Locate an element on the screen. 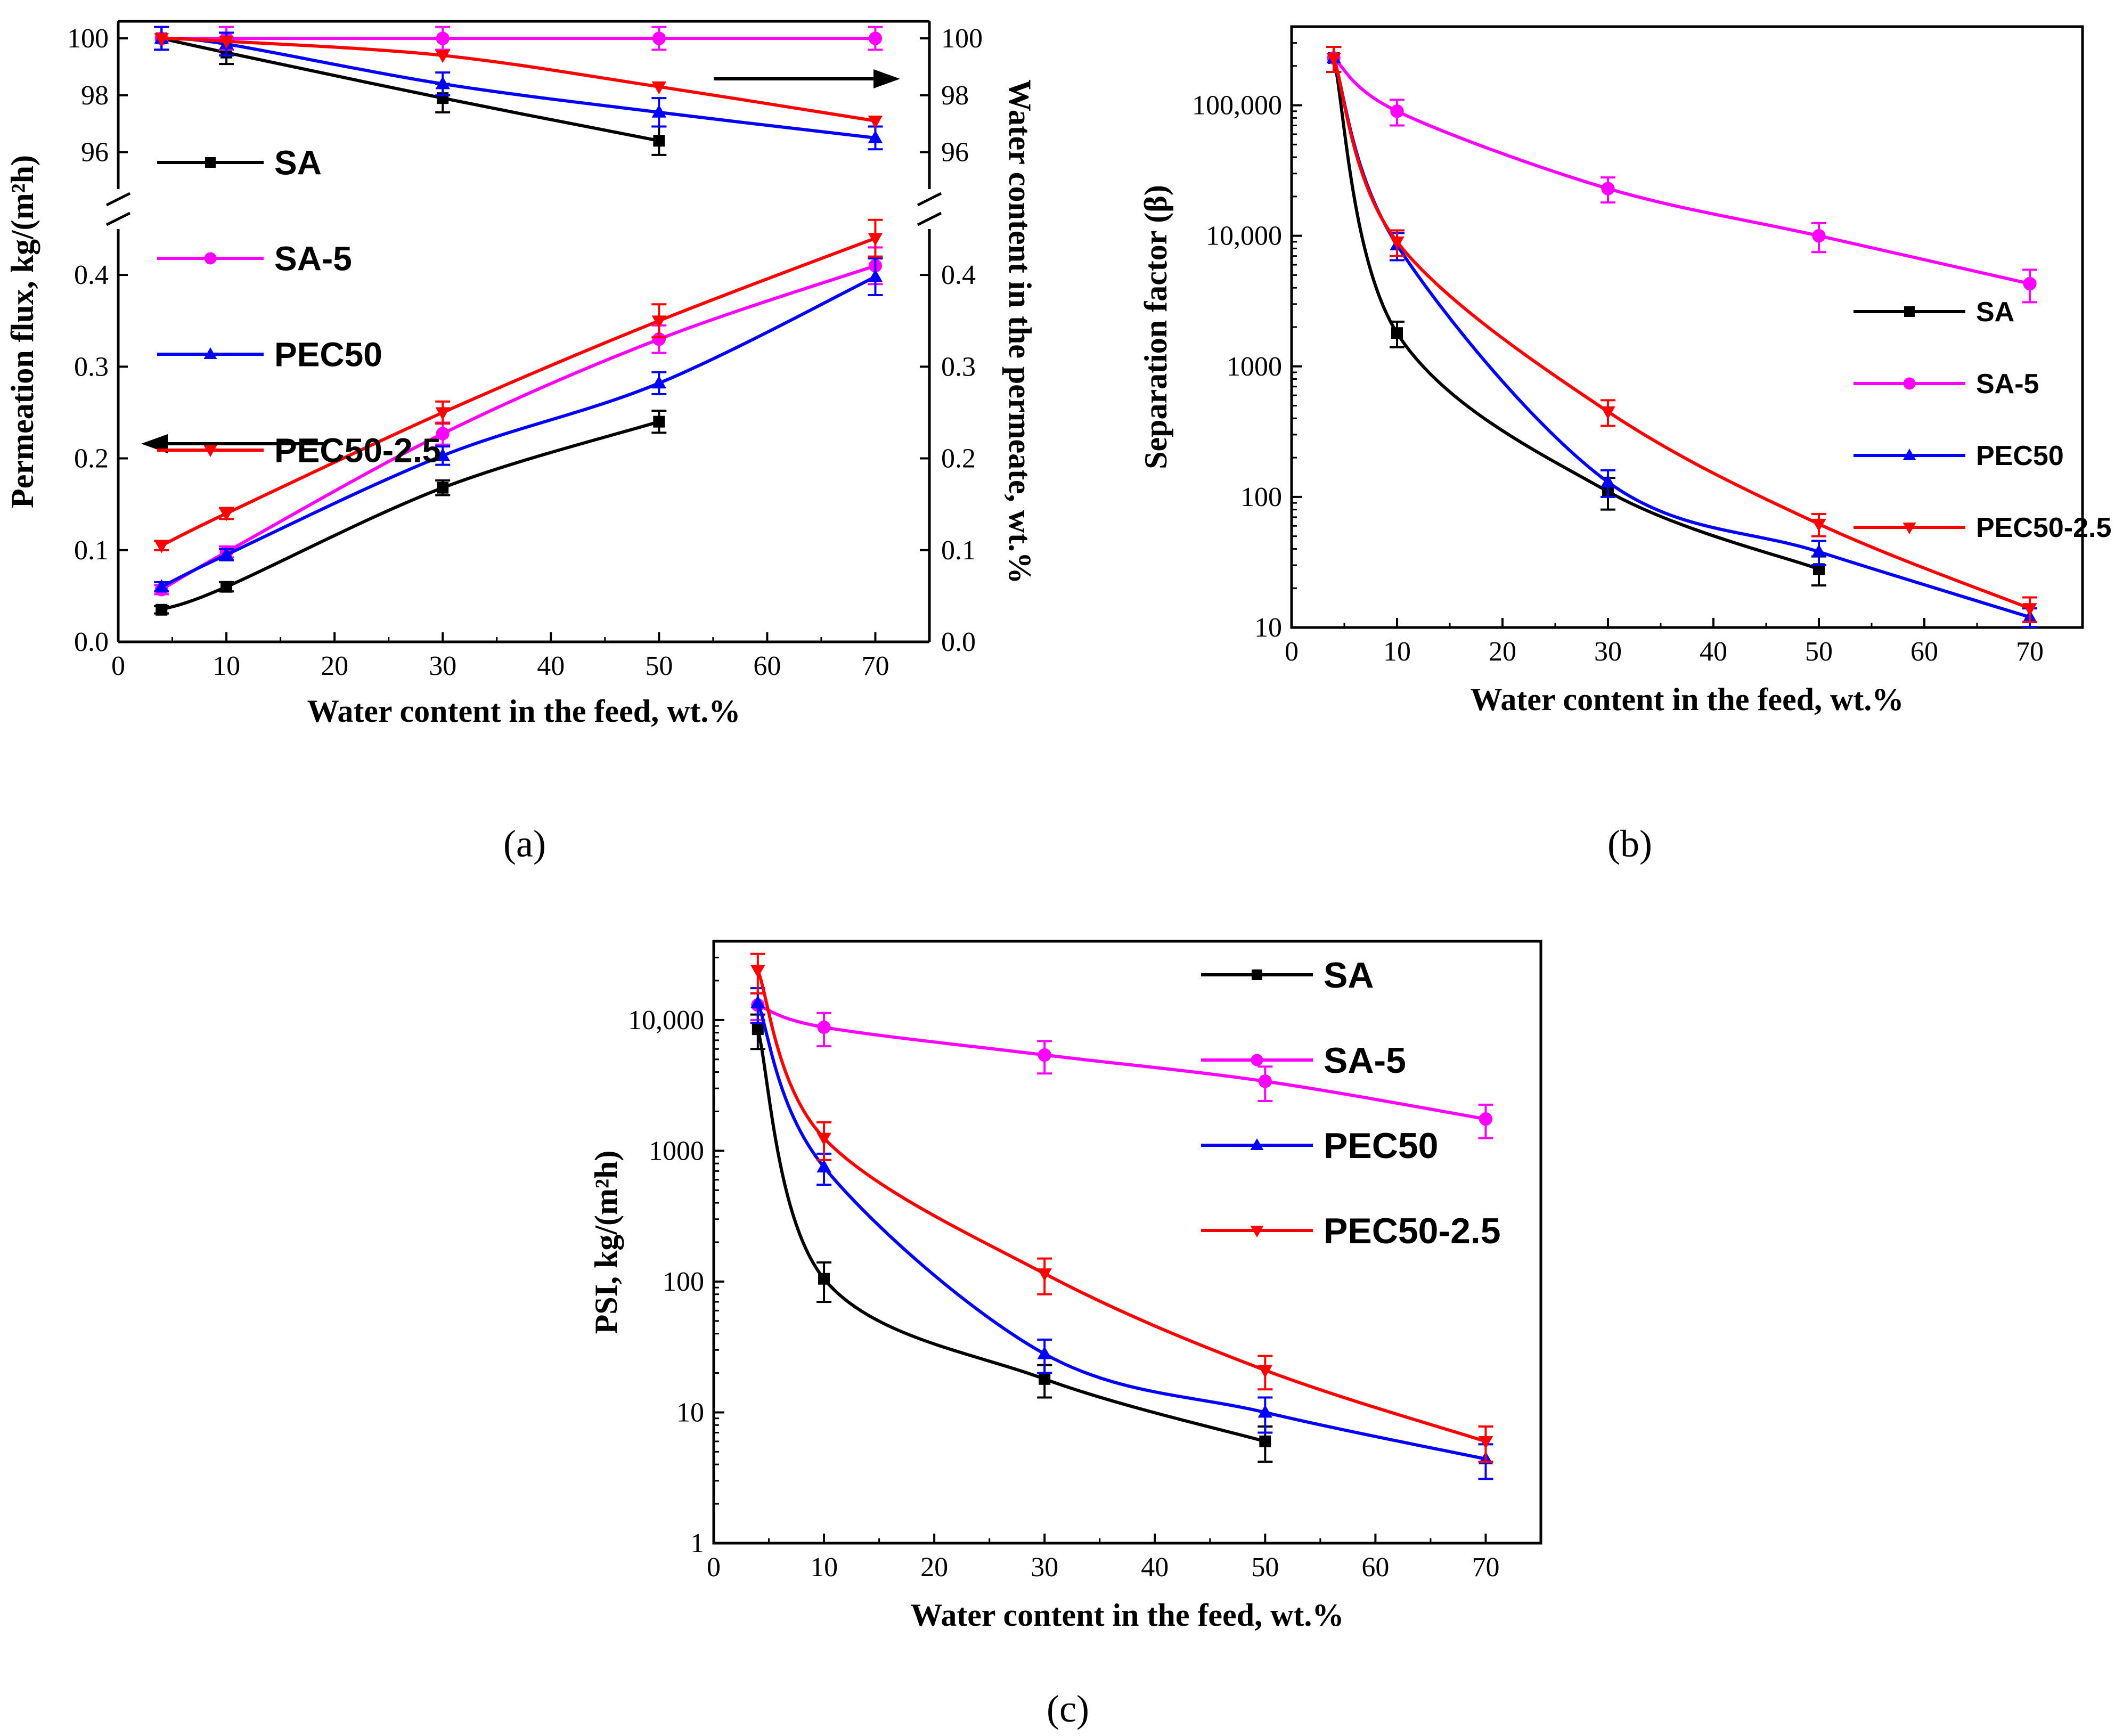 The width and height of the screenshot is (2123, 1736). a-ytick-label-left-upper-0: 96 is located at coordinates (95, 152).